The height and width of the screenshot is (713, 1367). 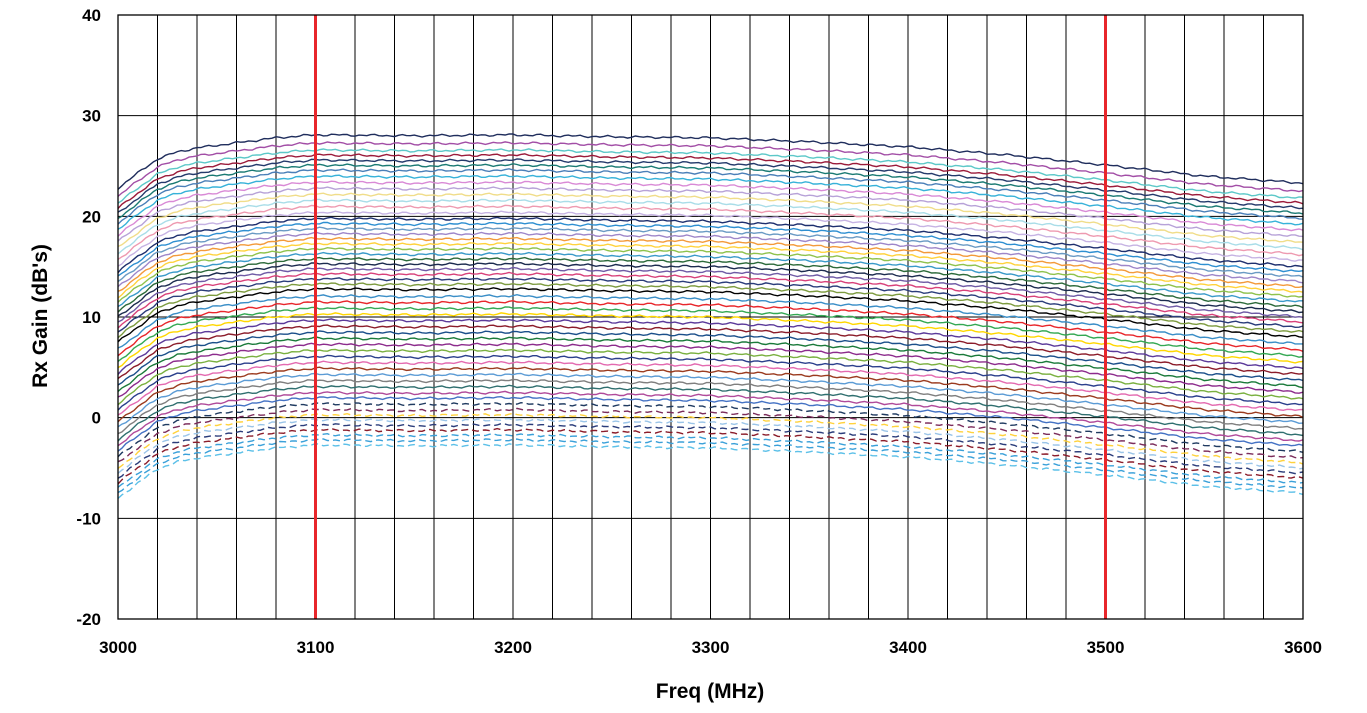 I want to click on x-tick-label: 3000, so click(x=118, y=647).